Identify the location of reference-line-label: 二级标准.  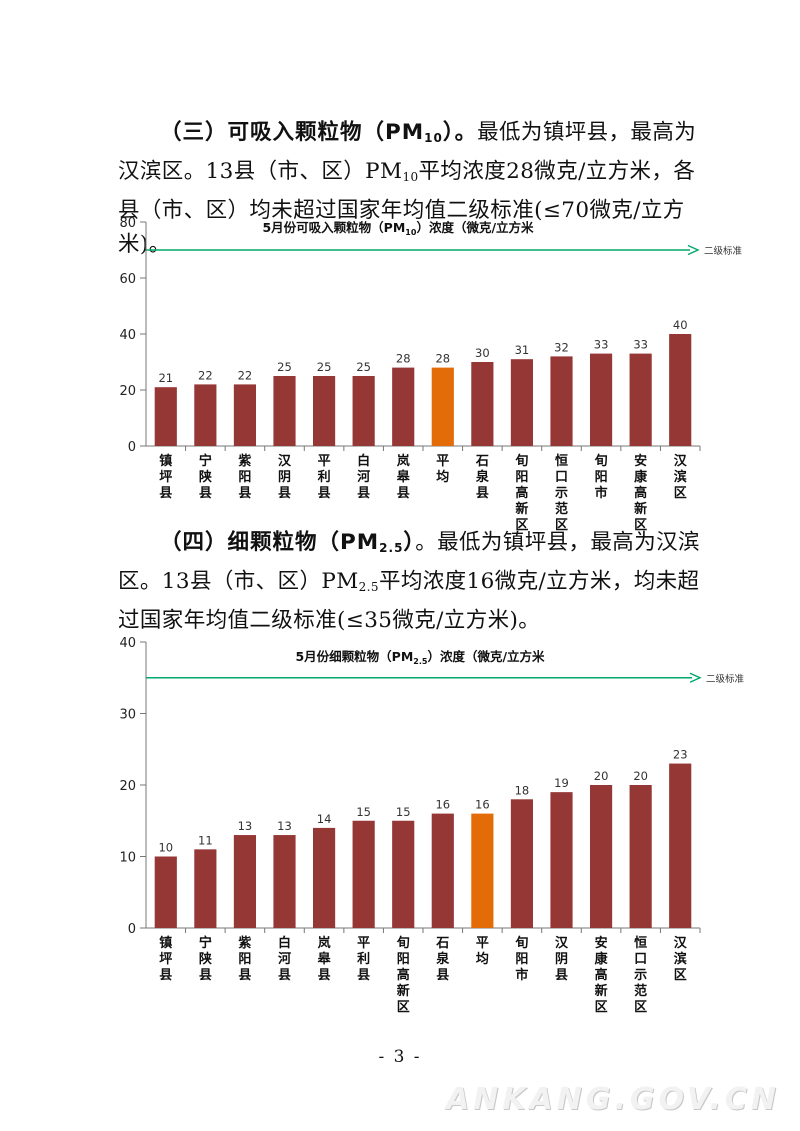
(723, 251).